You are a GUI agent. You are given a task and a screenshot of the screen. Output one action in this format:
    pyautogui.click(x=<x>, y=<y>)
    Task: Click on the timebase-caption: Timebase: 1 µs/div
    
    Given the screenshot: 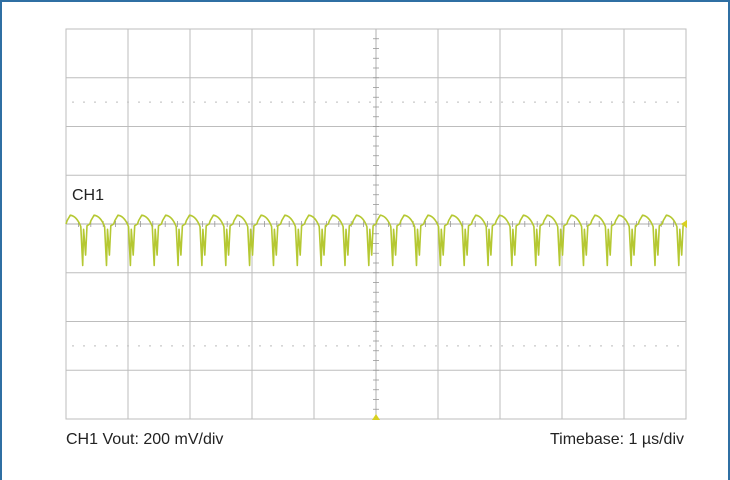 What is the action you would take?
    pyautogui.click(x=616, y=439)
    